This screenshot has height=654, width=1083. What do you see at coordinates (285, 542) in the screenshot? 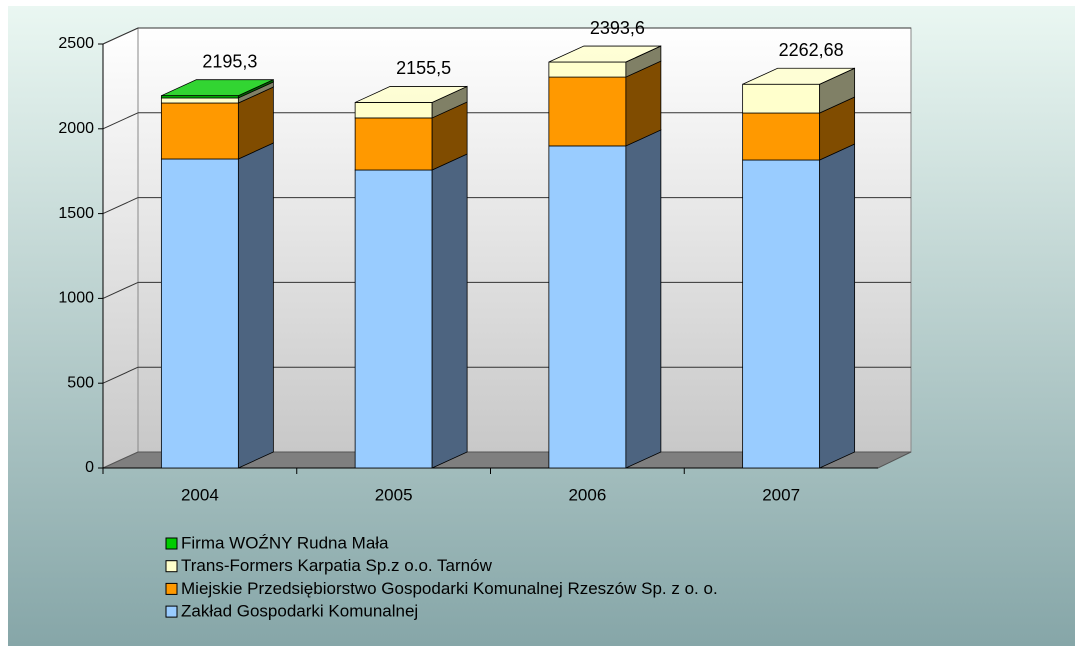
I see `legend-label: Firma WOŹNY Rudna Mała` at bounding box center [285, 542].